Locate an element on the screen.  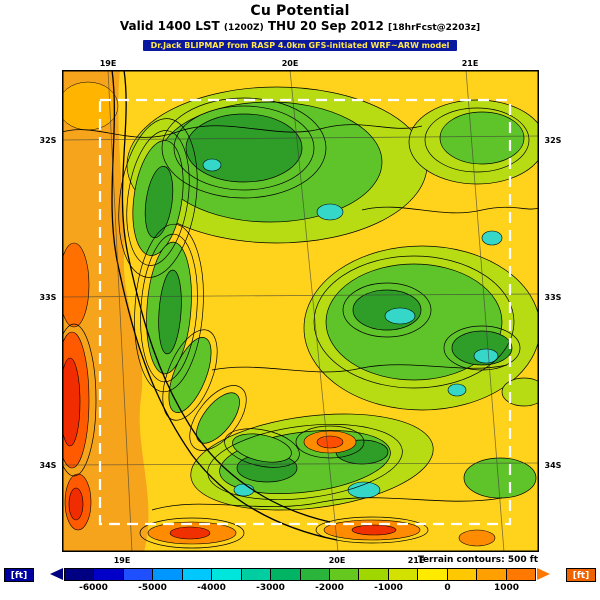
colorbar-tick-label: 1000 is located at coordinates (506, 588).